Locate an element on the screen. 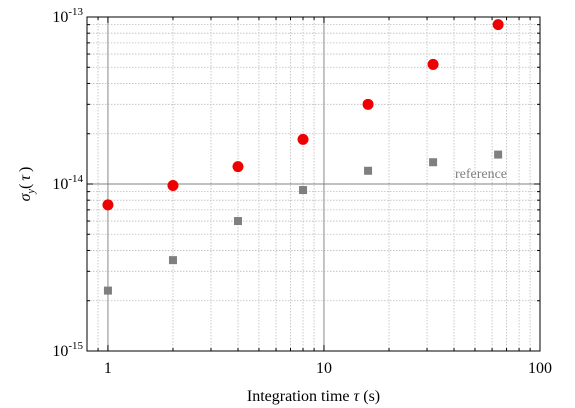 Image resolution: width=575 pixels, height=408 pixels. y-tick-label: 10-13 is located at coordinates (67, 16).